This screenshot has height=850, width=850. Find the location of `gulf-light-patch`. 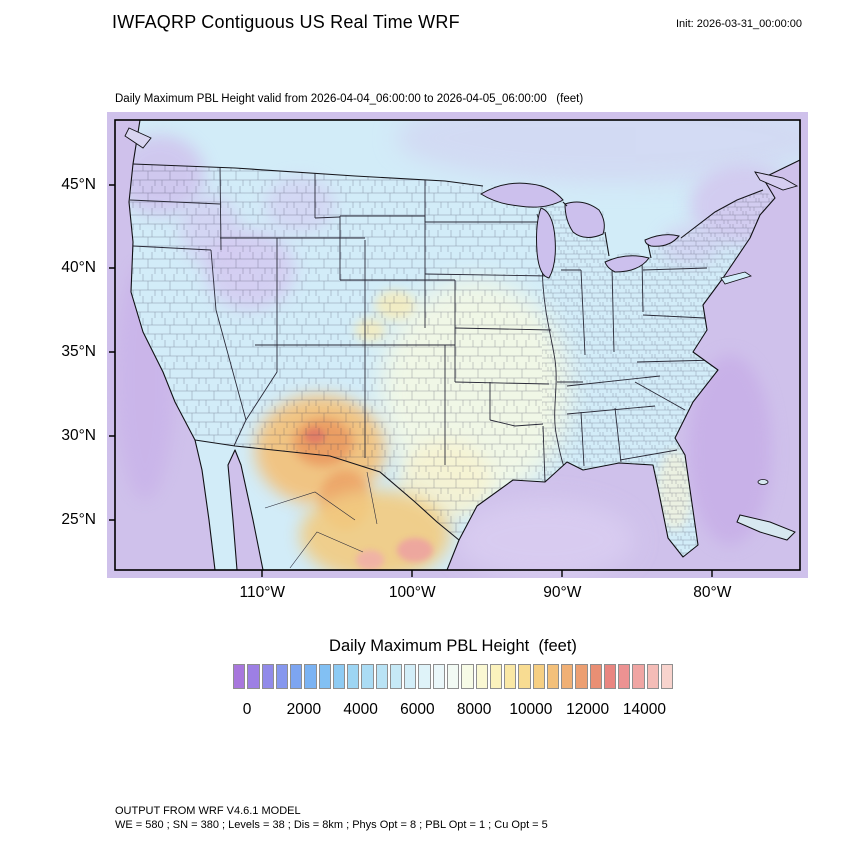

gulf-light-patch is located at coordinates (545, 540).